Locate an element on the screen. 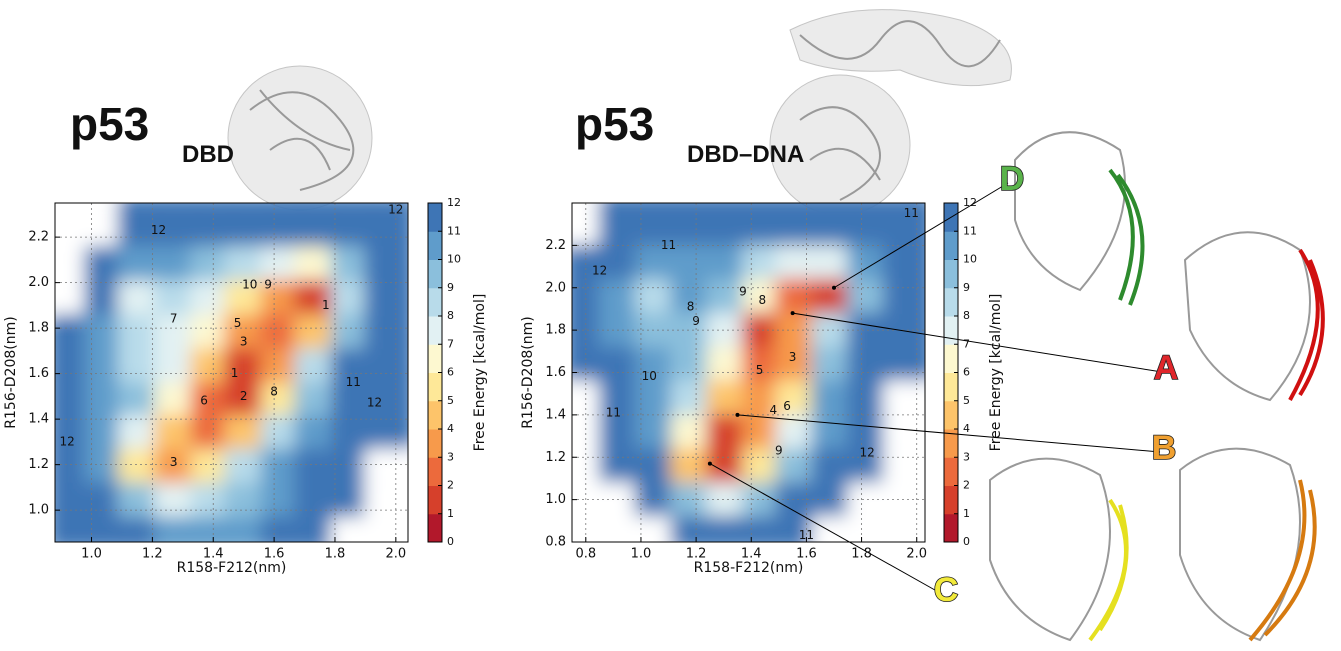 This screenshot has width=1341, height=651. colorbar-tick-label: 9 is located at coordinates (966, 287).